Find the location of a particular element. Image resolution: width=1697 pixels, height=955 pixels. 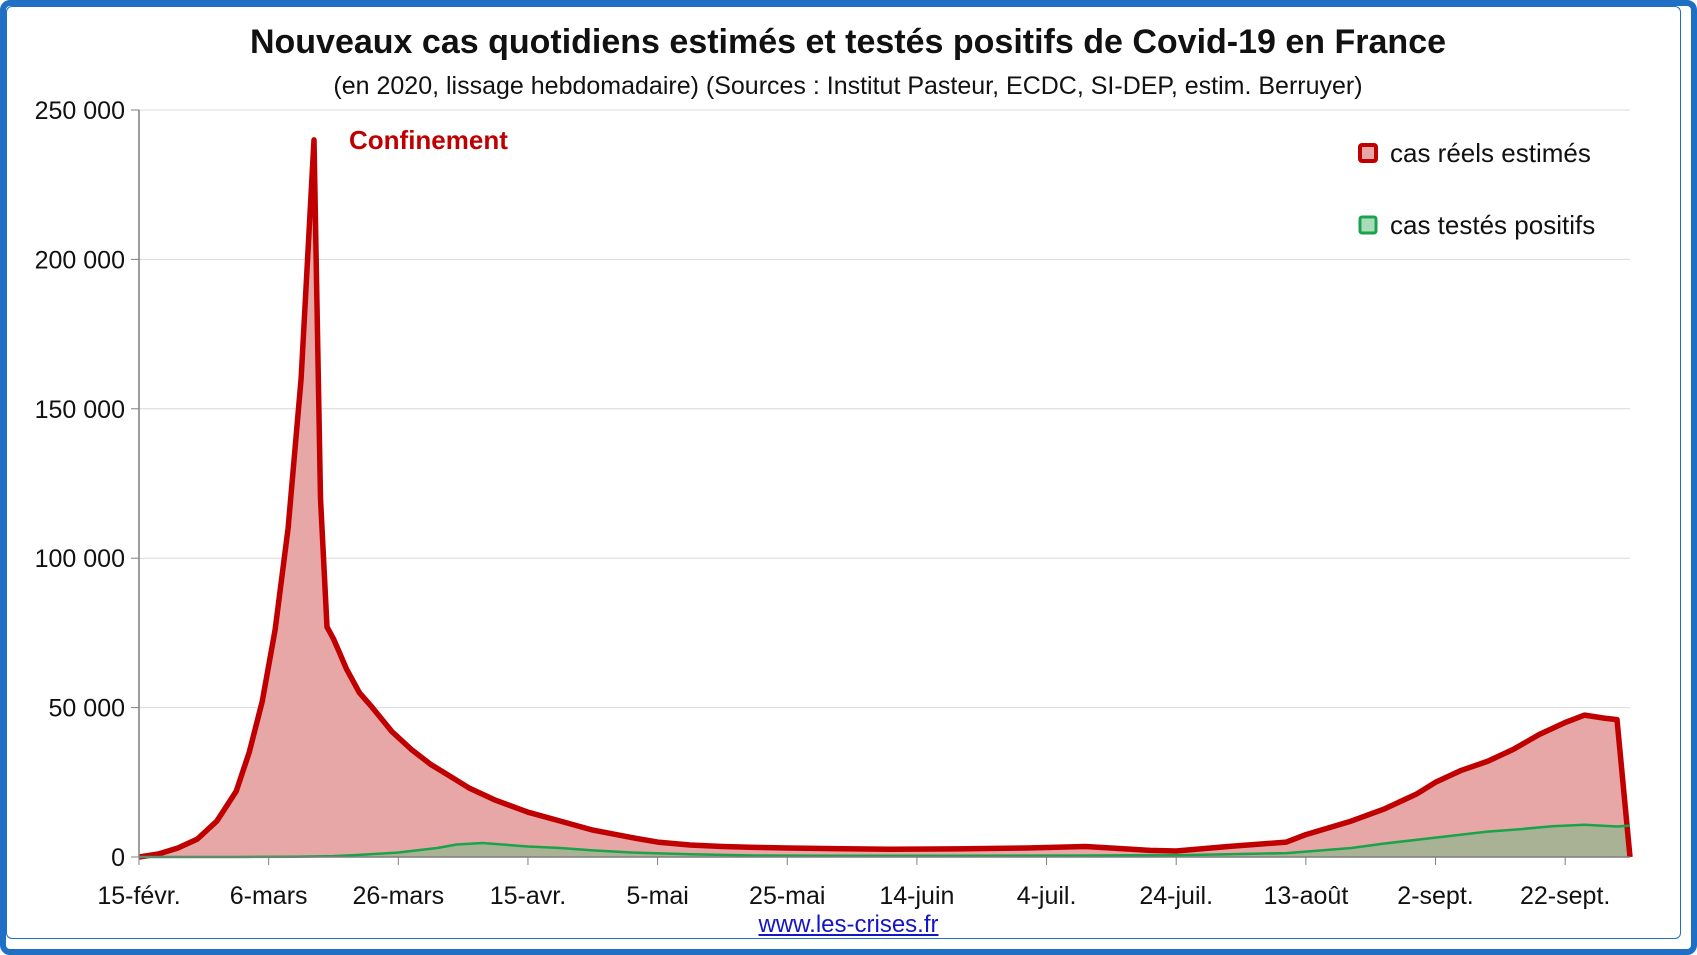

series-cas-testes-line is located at coordinates (885, 841).